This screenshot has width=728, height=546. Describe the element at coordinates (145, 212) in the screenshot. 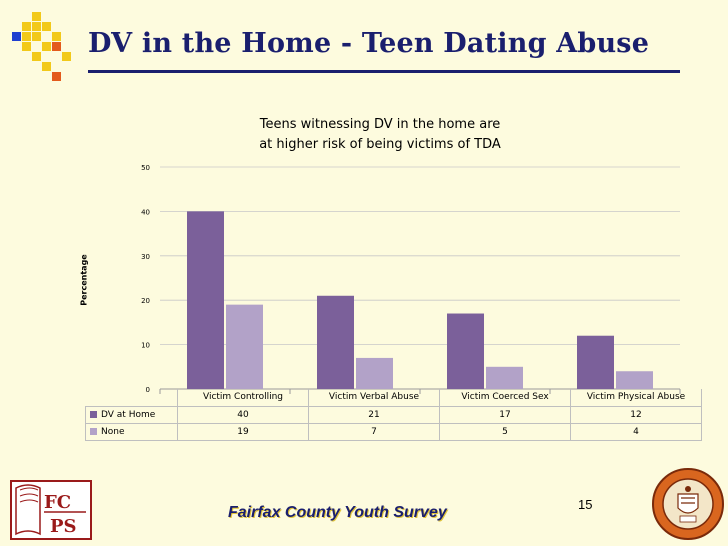

I see `y-tick-label: 40` at that location.